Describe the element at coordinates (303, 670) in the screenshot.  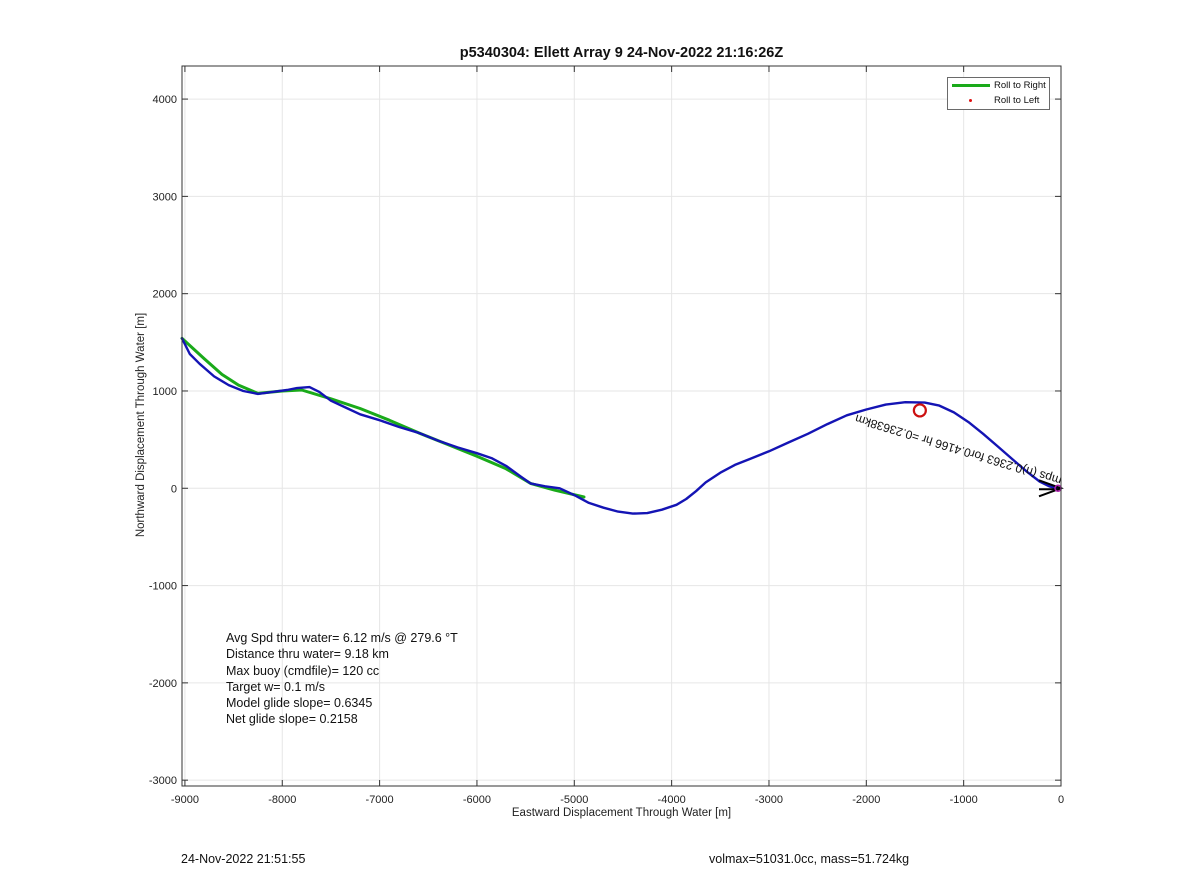
I see `stat-max-buoy: Max buoy (cmdfile)= 120 cc` at that location.